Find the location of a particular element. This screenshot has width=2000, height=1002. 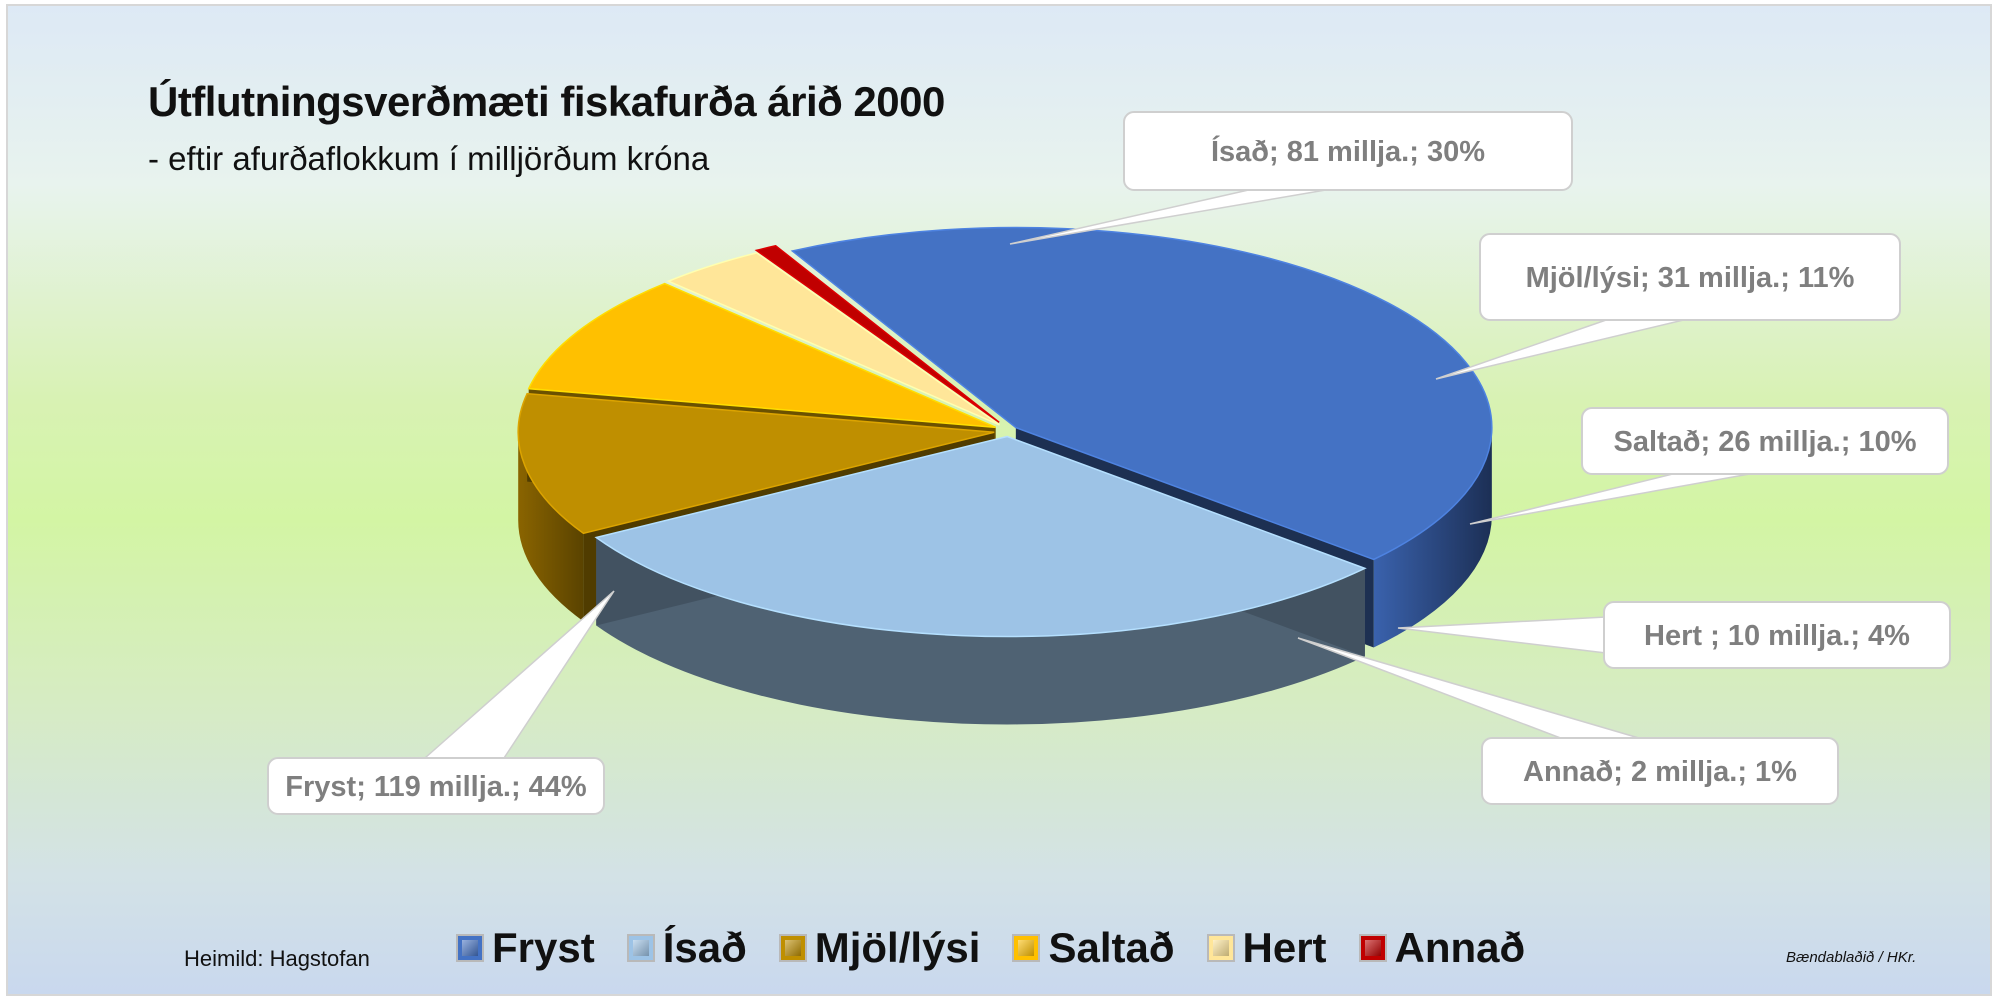

source-note: Heimild: Hagstofan is located at coordinates (277, 958).